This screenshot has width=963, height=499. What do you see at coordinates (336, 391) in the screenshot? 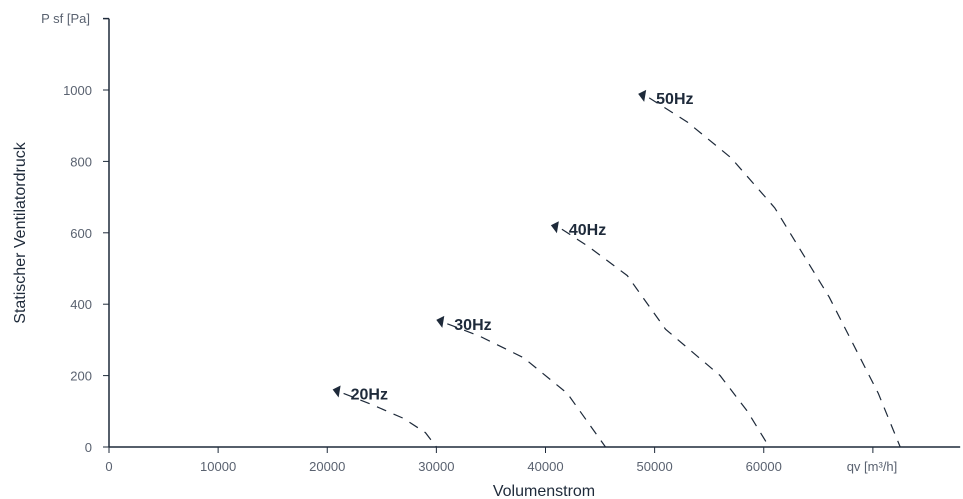
I see `series-marker-20Hz` at bounding box center [336, 391].